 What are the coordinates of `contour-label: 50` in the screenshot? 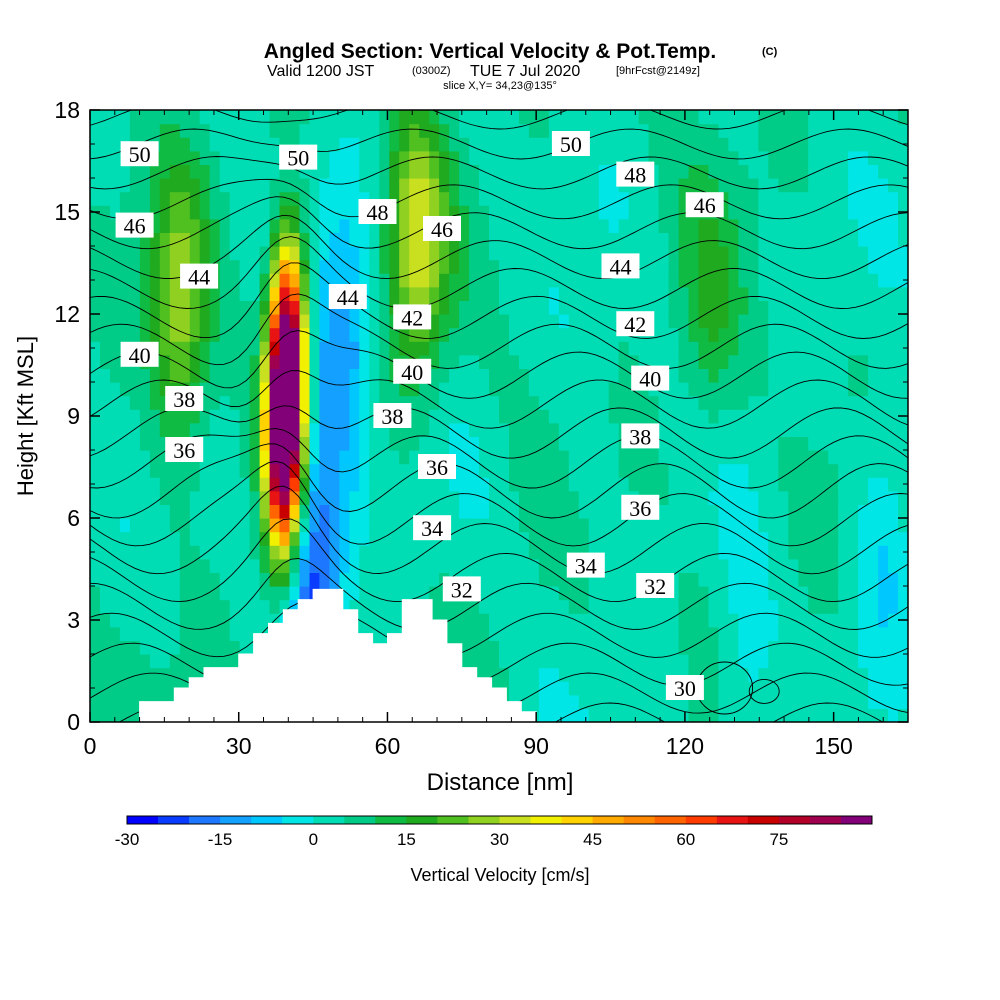 It's located at (298, 157).